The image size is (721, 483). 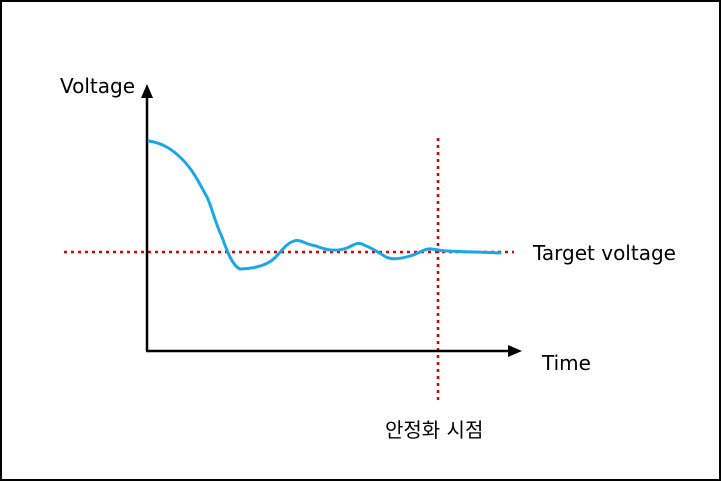 What do you see at coordinates (604, 253) in the screenshot?
I see `target-voltage-label: Target voltage` at bounding box center [604, 253].